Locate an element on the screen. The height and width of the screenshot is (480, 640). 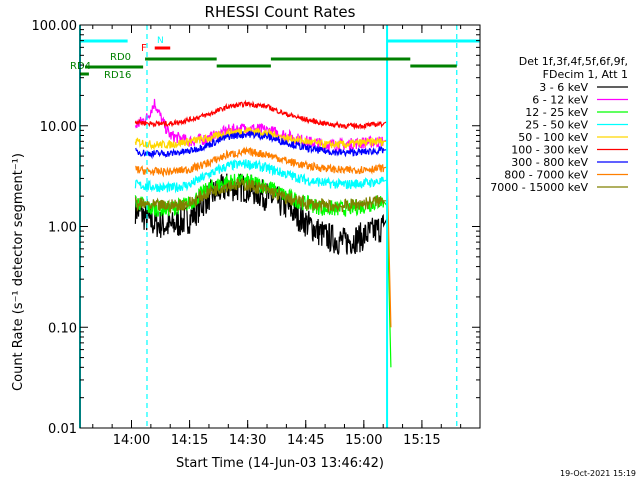
decimation-label-rd0: RD0 is located at coordinates (120, 57).